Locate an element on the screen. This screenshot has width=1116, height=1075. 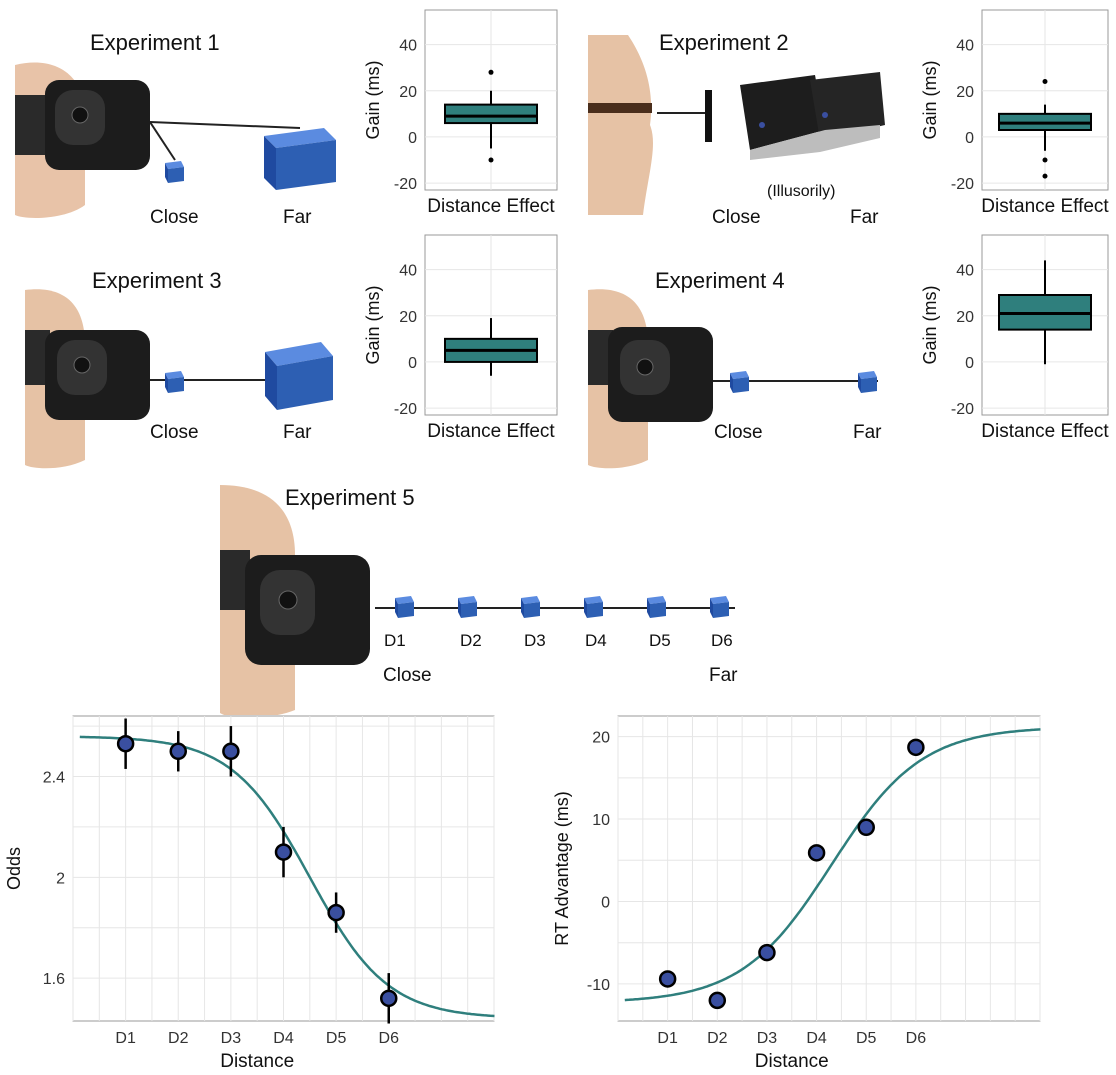
x-axis-label: Distance is located at coordinates (257, 1061).